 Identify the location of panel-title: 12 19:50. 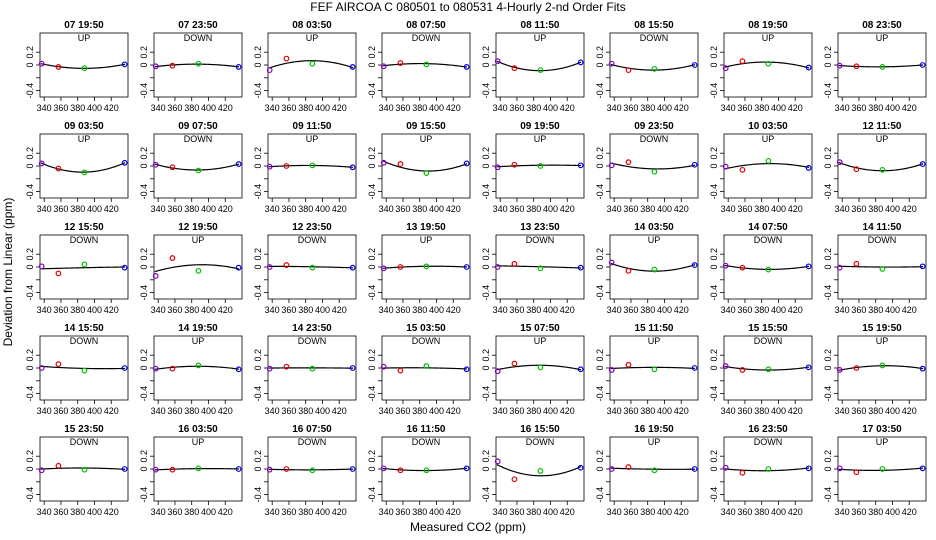
(198, 227).